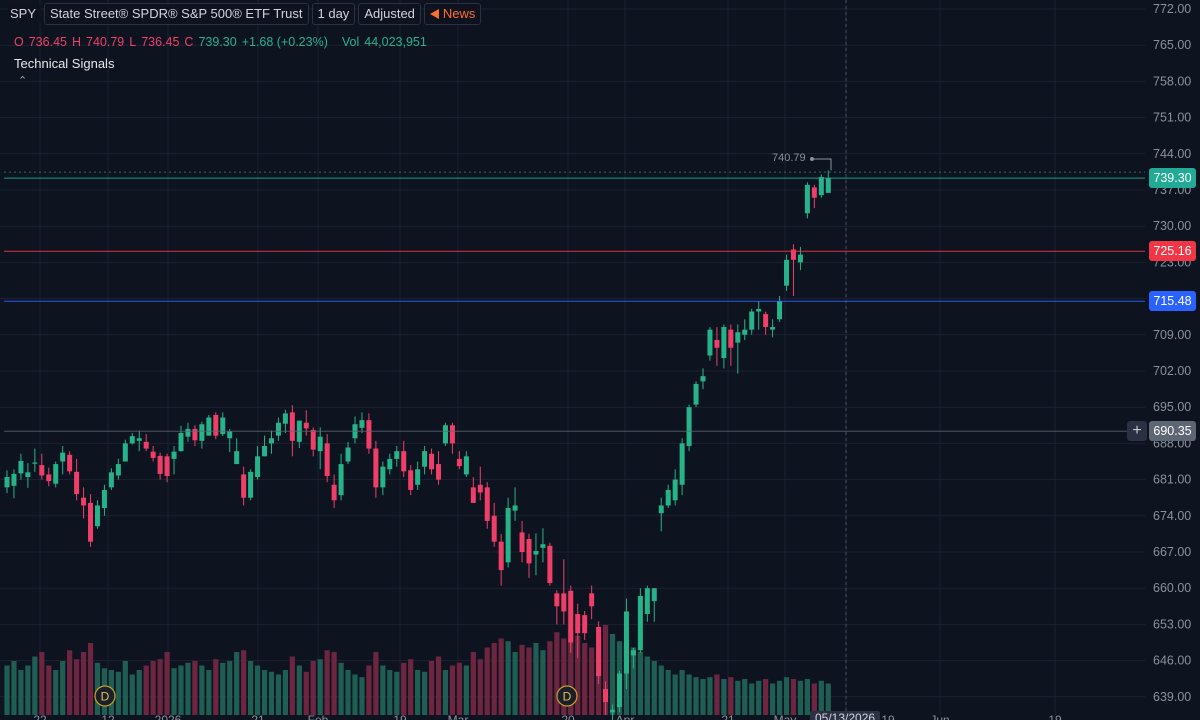 This screenshot has height=720, width=1200. Describe the element at coordinates (1172, 45) in the screenshot. I see `price-tick-label: 765.00` at that location.